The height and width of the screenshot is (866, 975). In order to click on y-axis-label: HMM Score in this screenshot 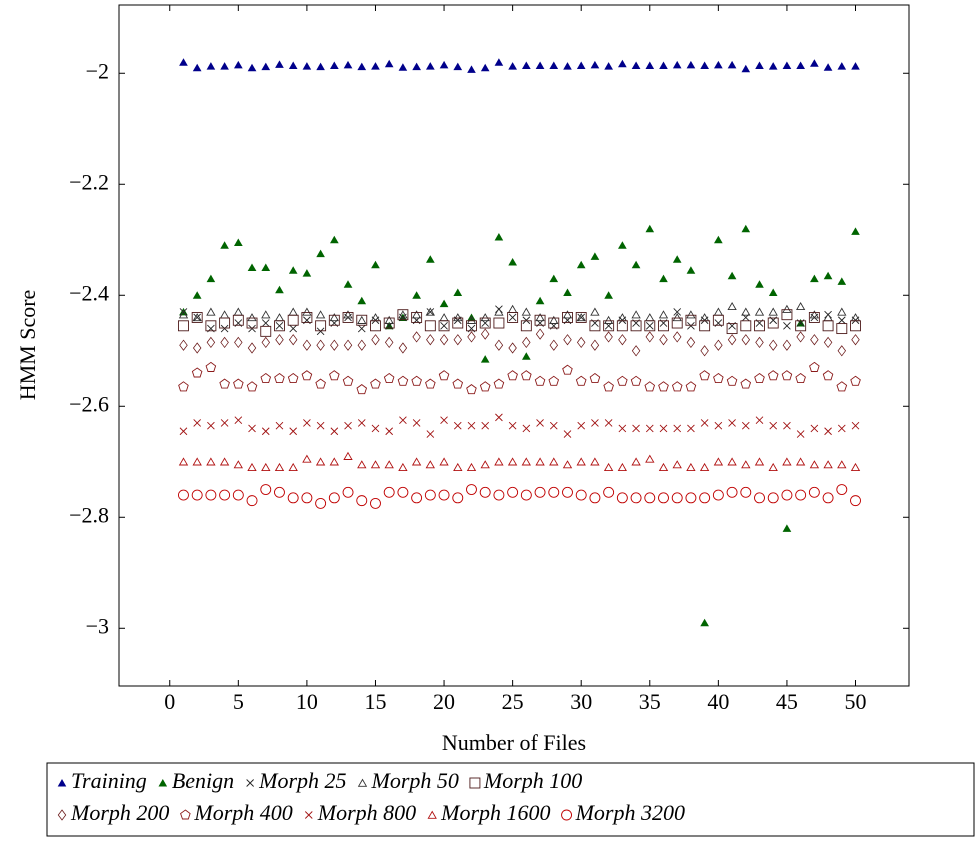, I will do `click(27, 345)`.